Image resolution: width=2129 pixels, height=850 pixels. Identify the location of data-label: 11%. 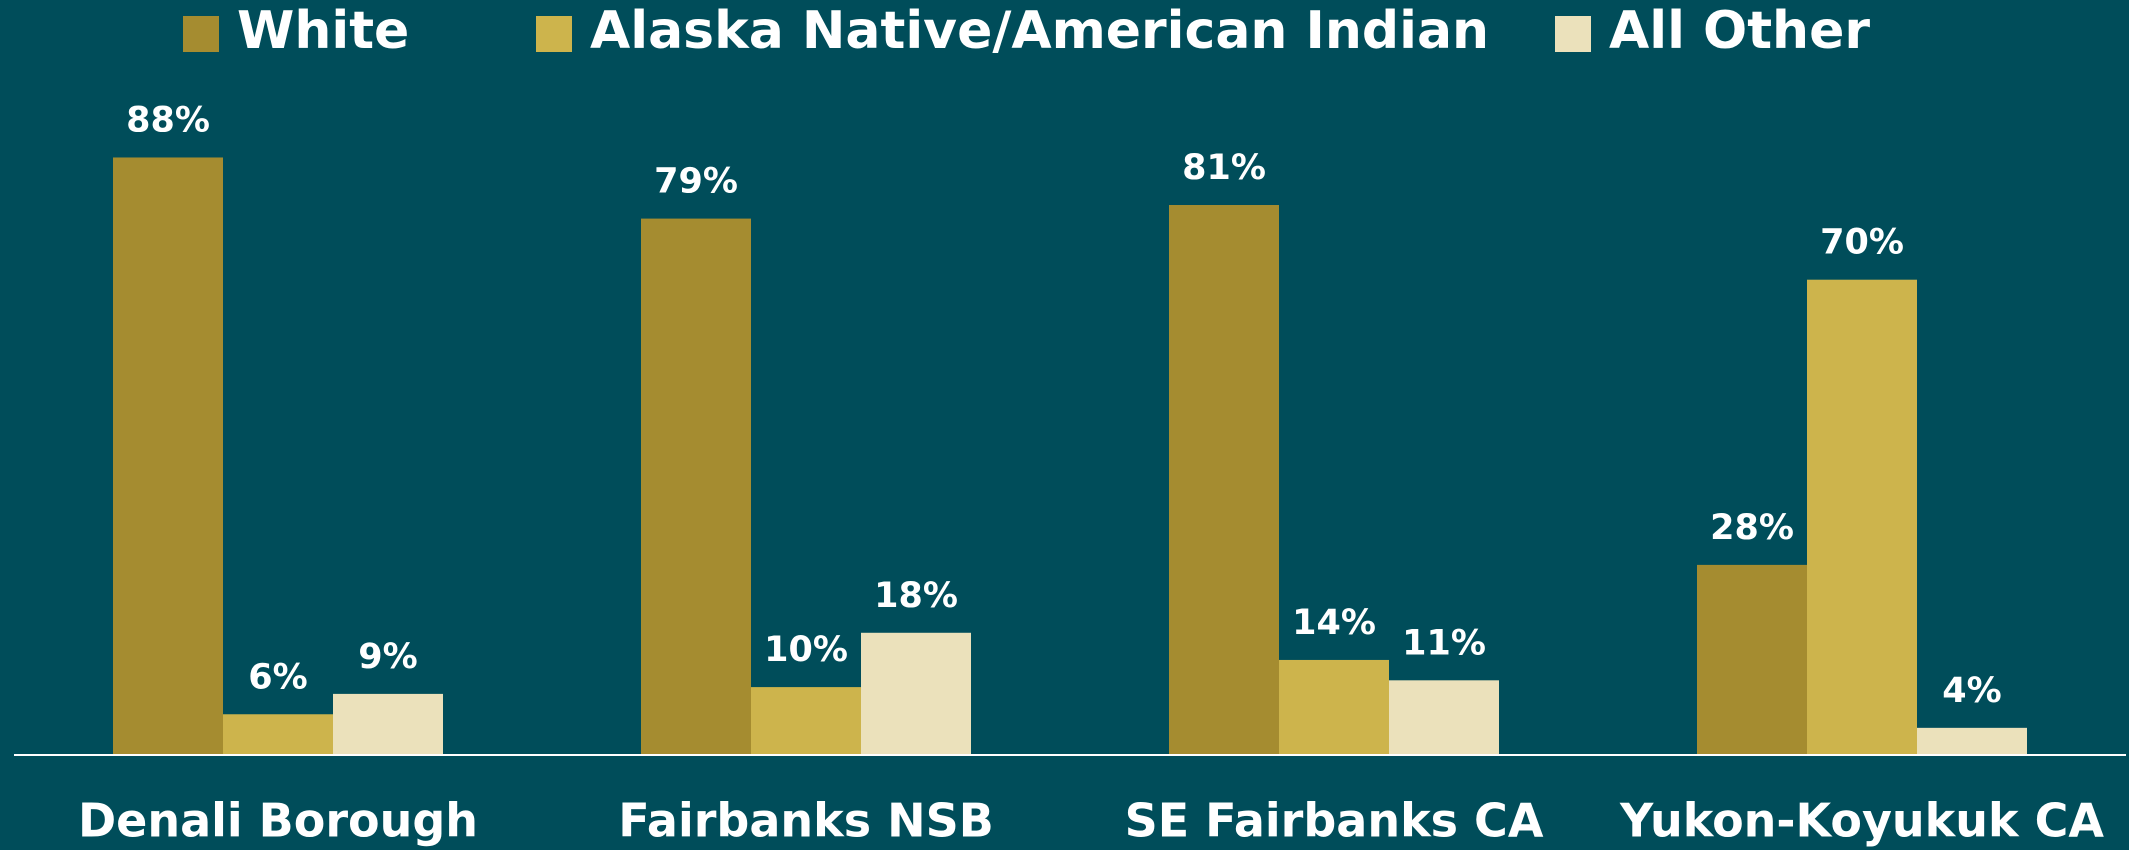
(1444, 643).